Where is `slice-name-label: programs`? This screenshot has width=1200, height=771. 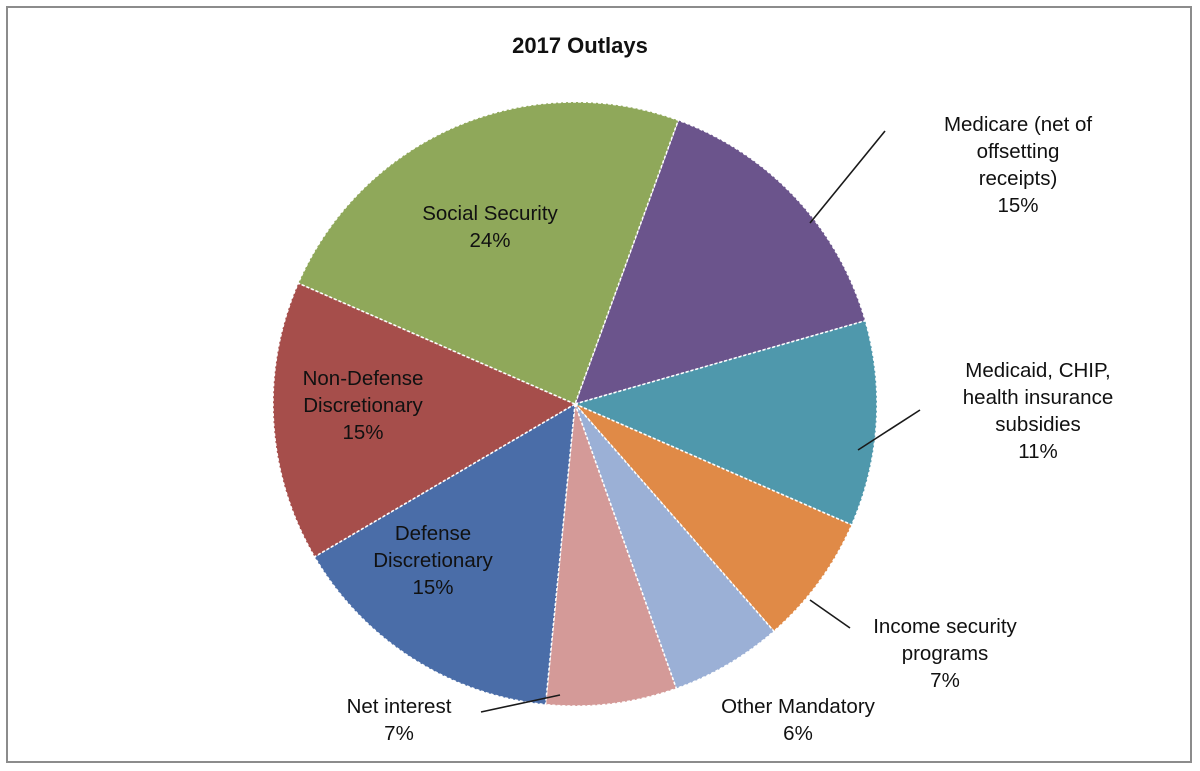
slice-name-label: programs is located at coordinates (945, 653).